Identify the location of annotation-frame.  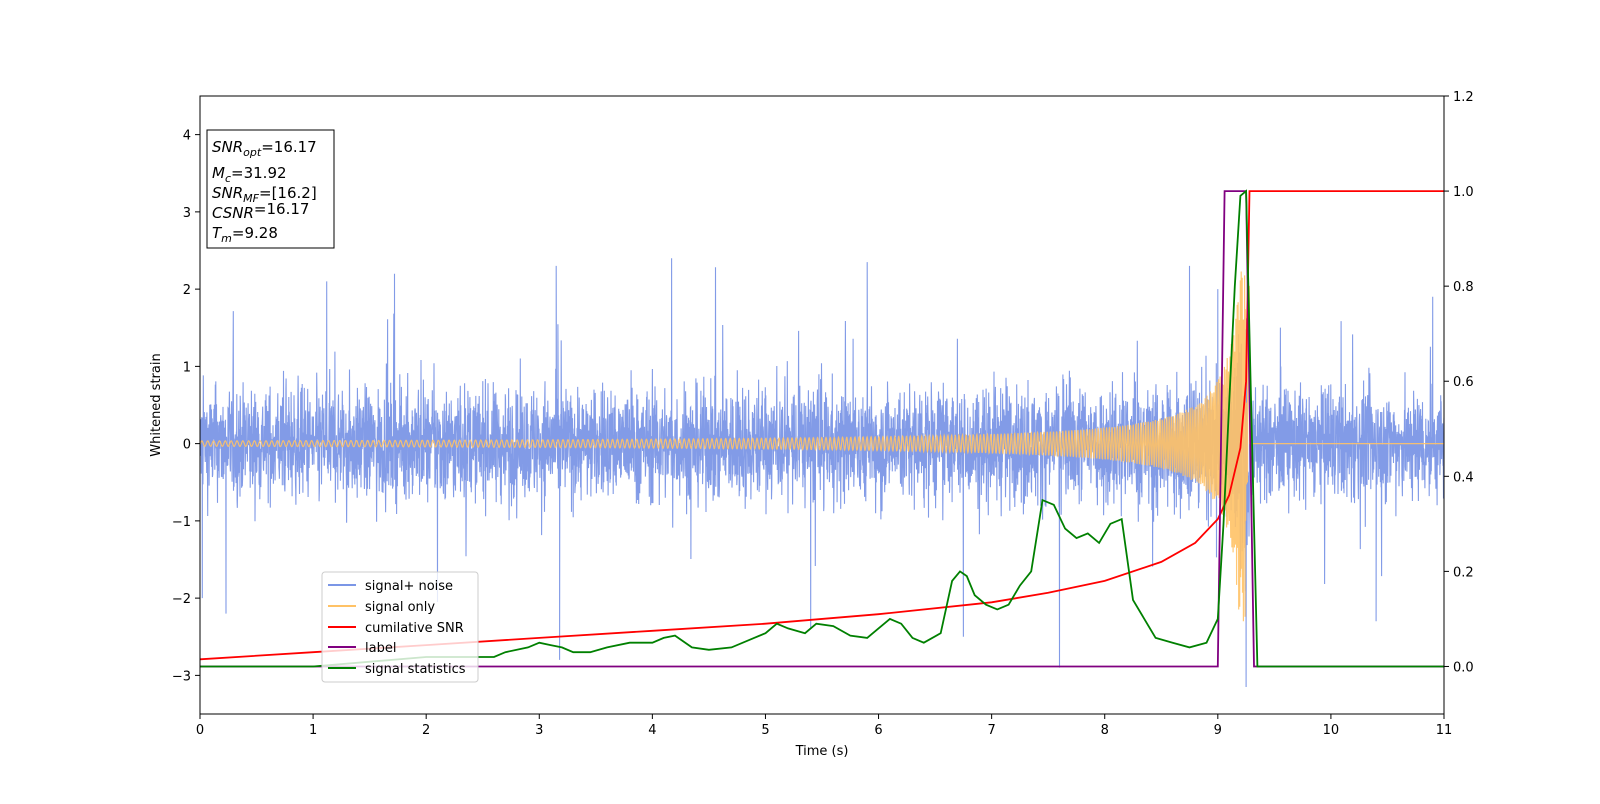
(270, 189).